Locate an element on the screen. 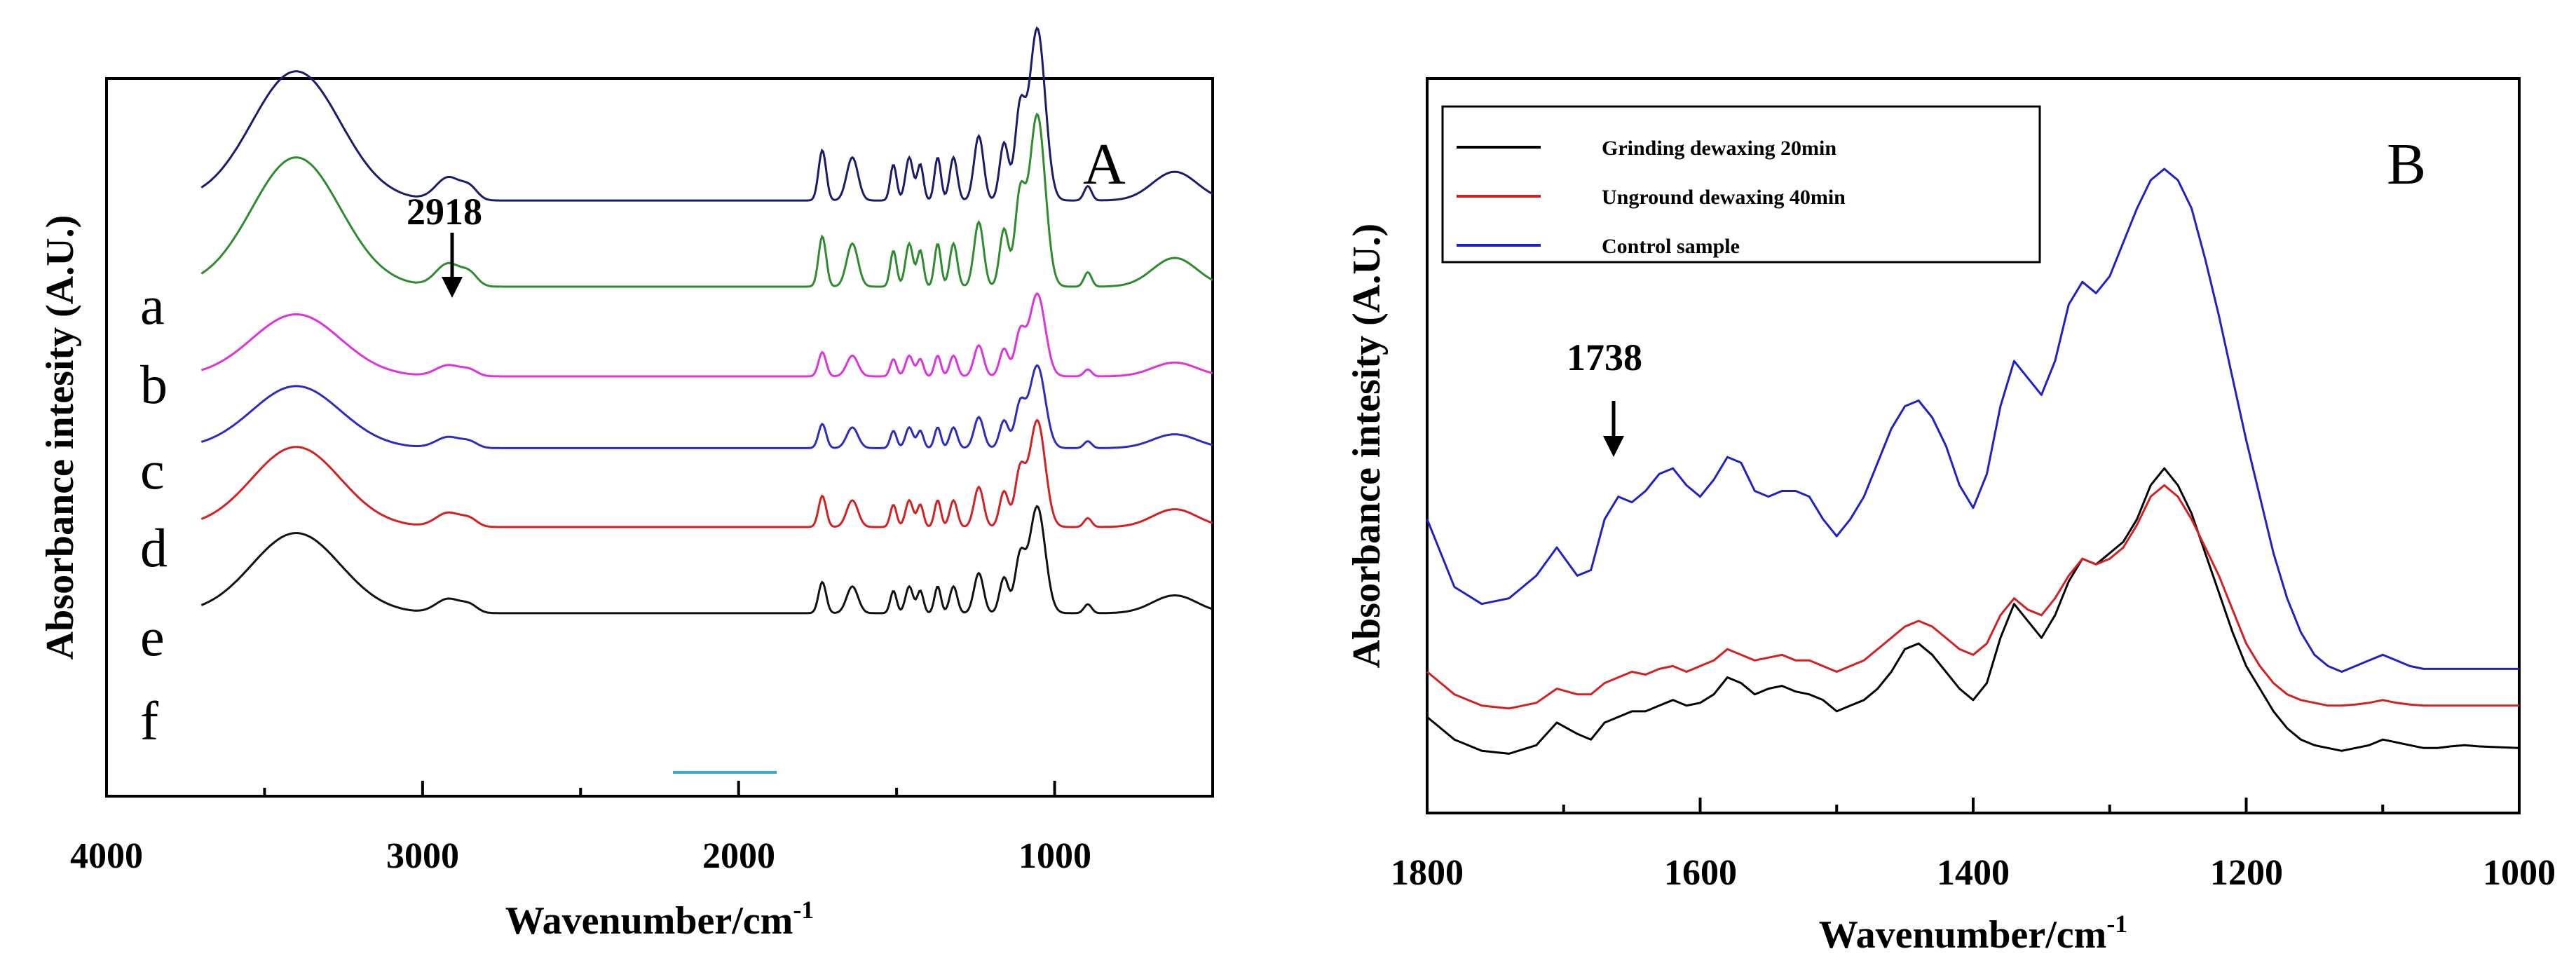 This screenshot has height=970, width=2576. tick-label-1000-b: 1000 is located at coordinates (2519, 873).